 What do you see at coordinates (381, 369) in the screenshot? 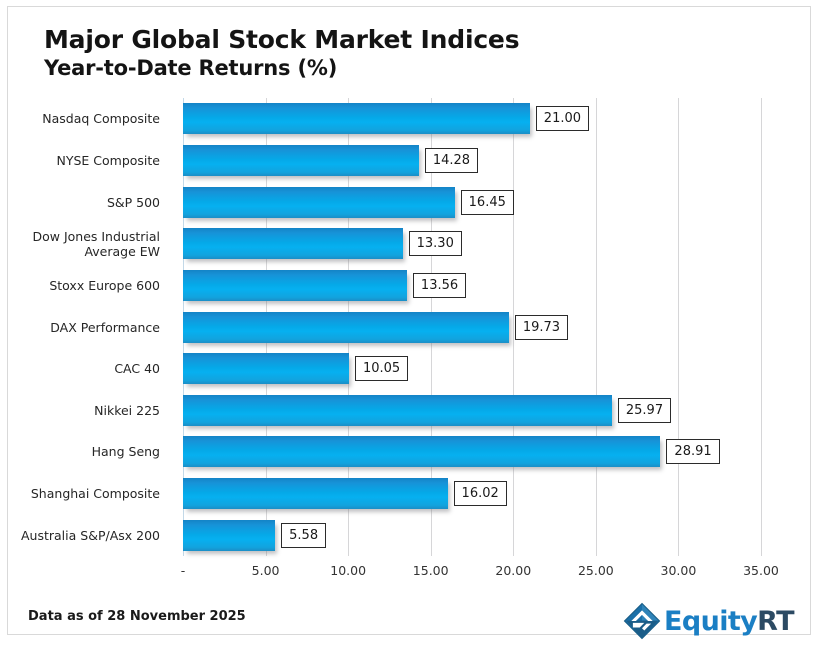
I see `bar-value-label: 10.05` at bounding box center [381, 369].